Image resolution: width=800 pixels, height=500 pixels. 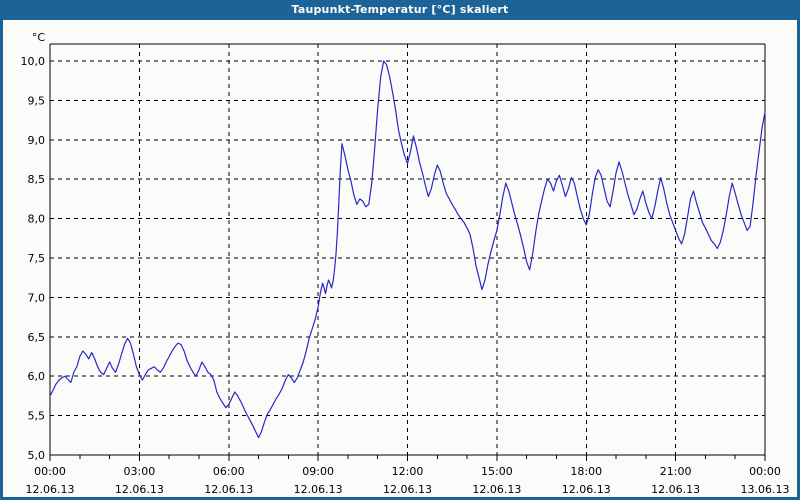 What do you see at coordinates (37, 100) in the screenshot?
I see `y-axis-tick-label: 9,5` at bounding box center [37, 100].